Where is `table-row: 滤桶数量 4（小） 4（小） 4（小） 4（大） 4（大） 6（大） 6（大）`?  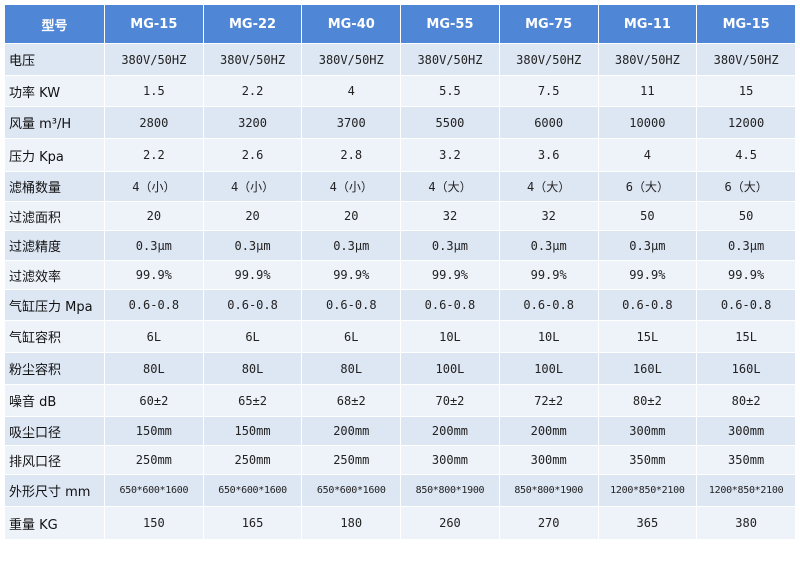 table-row: 滤桶数量 4（小） 4（小） 4（小） 4（大） 4（大） 6（大） 6（大） is located at coordinates (400, 186).